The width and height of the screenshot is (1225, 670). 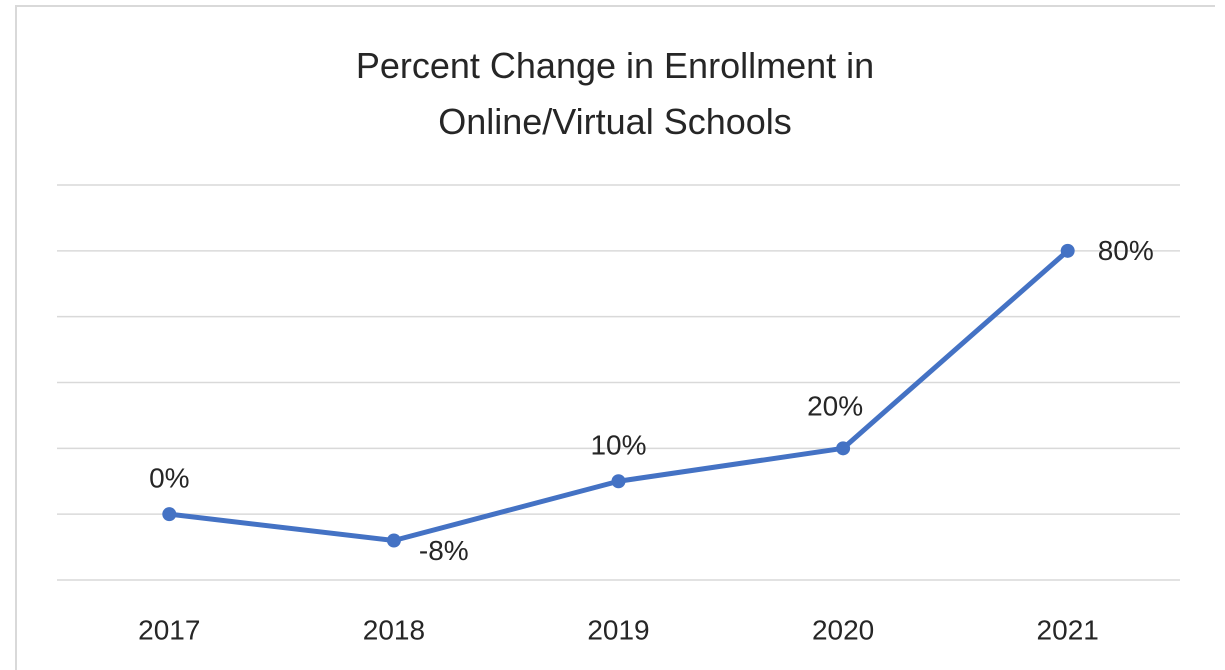 What do you see at coordinates (169, 629) in the screenshot?
I see `x-tick-label: 2017` at bounding box center [169, 629].